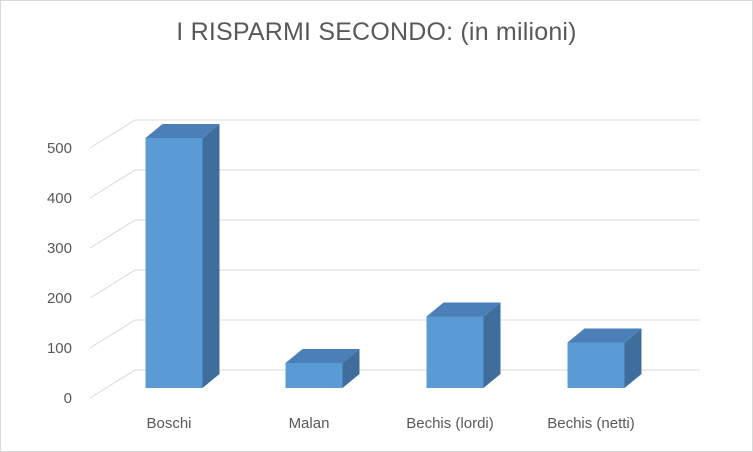 This screenshot has height=452, width=753. Describe the element at coordinates (376, 32) in the screenshot. I see `chart-title: I RISPARMI SECONDO: (in milioni)` at that location.